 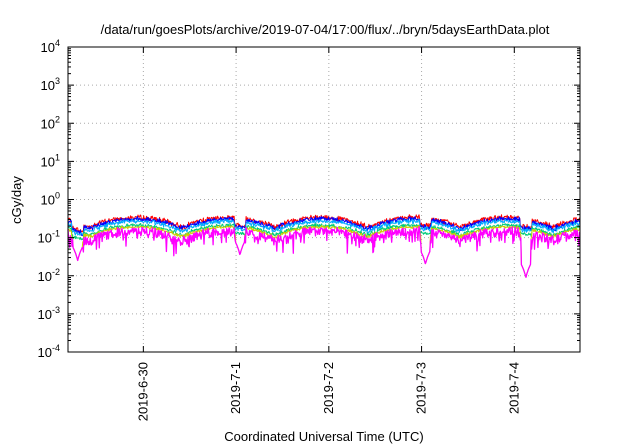 What do you see at coordinates (328, 388) in the screenshot?
I see `x-tick-label: 2019-7-2` at bounding box center [328, 388].